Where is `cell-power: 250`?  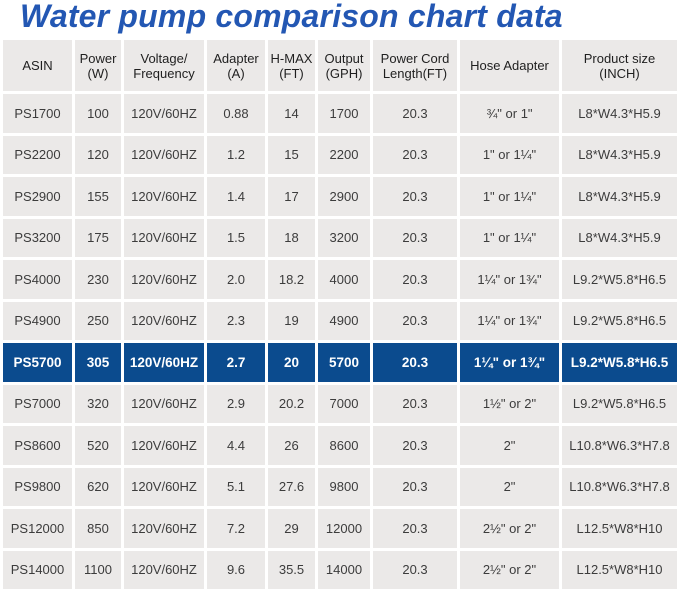
cell-power: 250 is located at coordinates (98, 320).